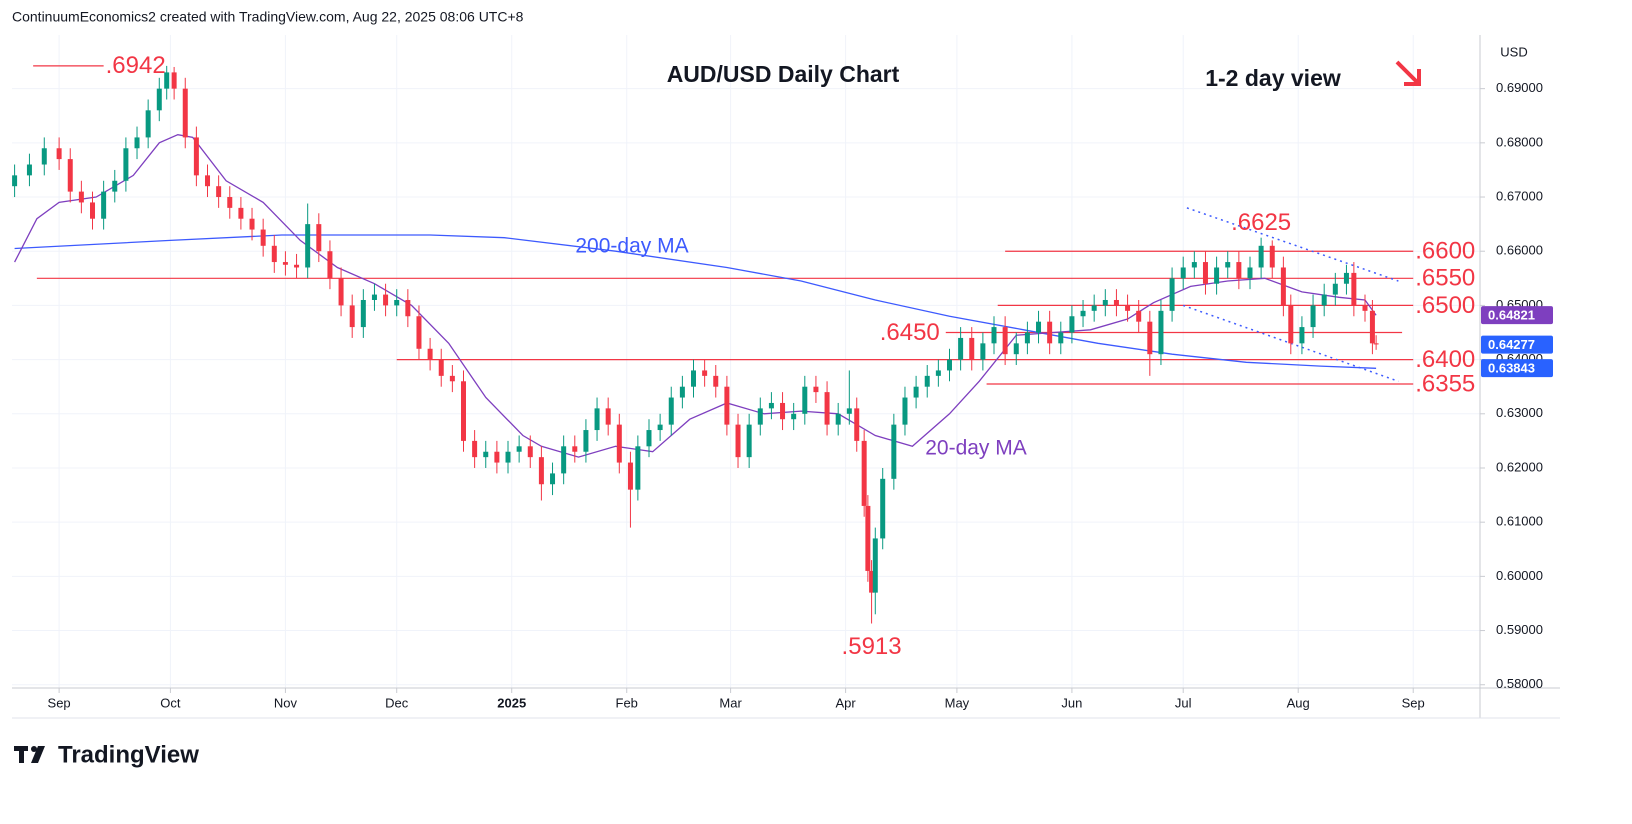 Image resolution: width=1632 pixels, height=824 pixels. What do you see at coordinates (1519, 466) in the screenshot?
I see `y-tick-label: 0.62000` at bounding box center [1519, 466].